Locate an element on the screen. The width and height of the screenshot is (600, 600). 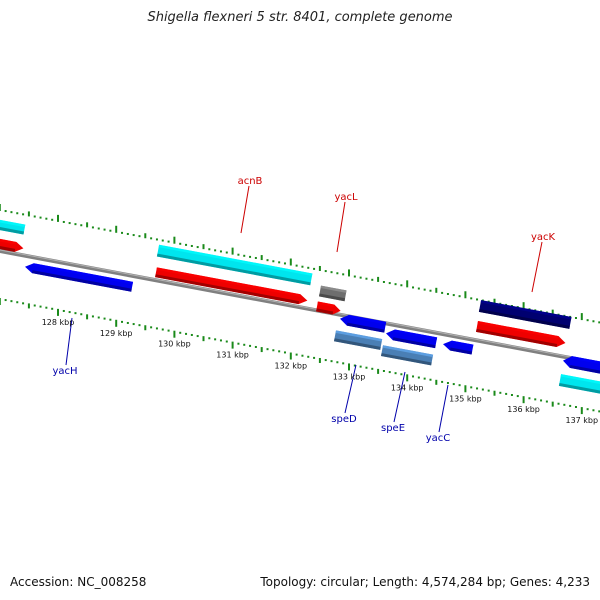
axis-tick-label: 132 kbp is located at coordinates (290, 366).